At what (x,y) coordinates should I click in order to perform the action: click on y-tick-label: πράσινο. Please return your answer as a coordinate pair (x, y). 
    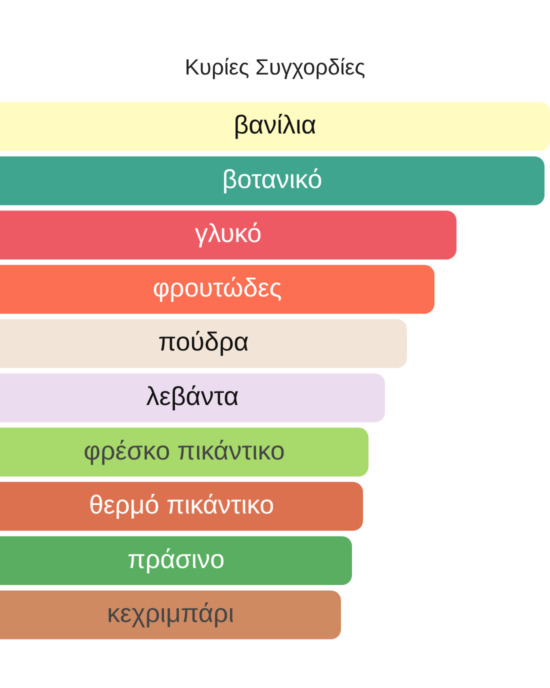
    Looking at the image, I should click on (176, 559).